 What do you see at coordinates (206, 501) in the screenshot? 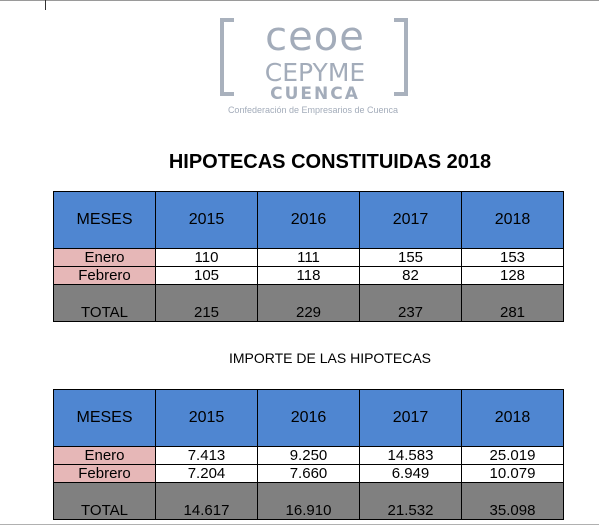
I see `total-cell: 14.617` at bounding box center [206, 501].